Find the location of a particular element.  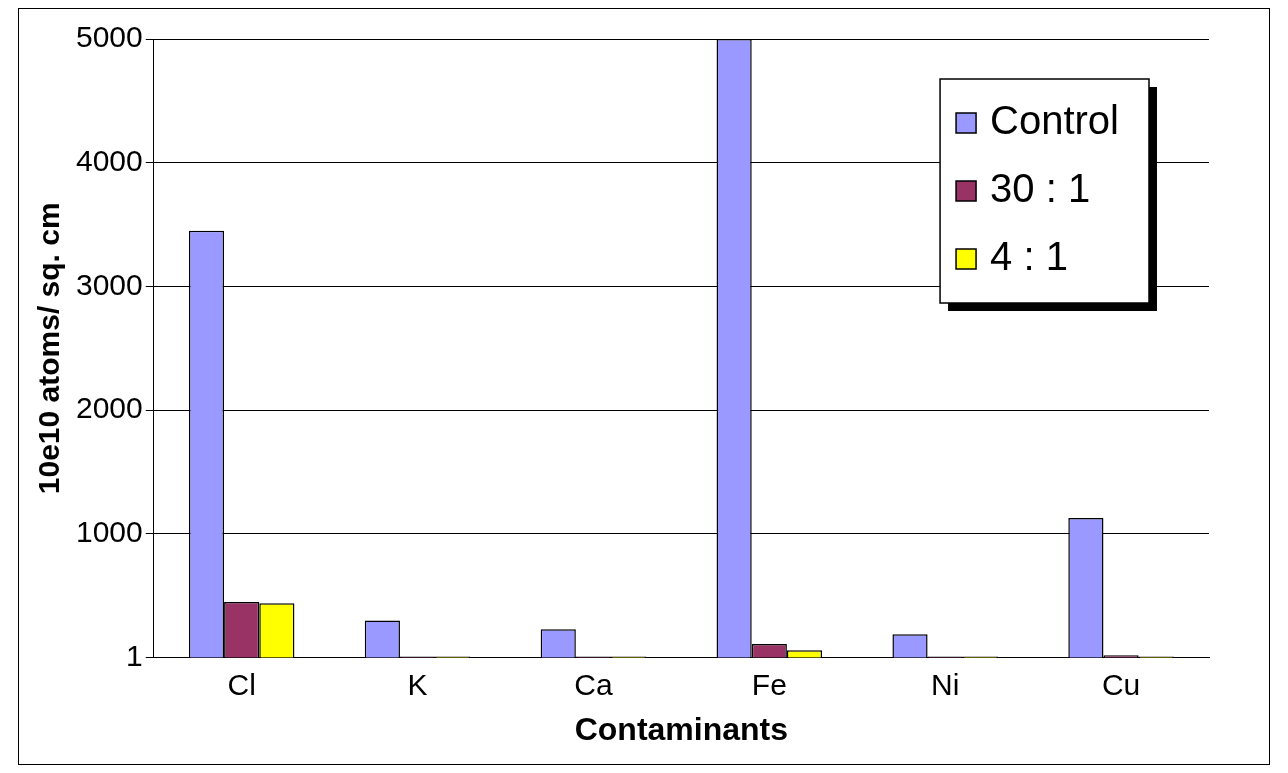

y-tick-label: 1000 is located at coordinates (109, 532).